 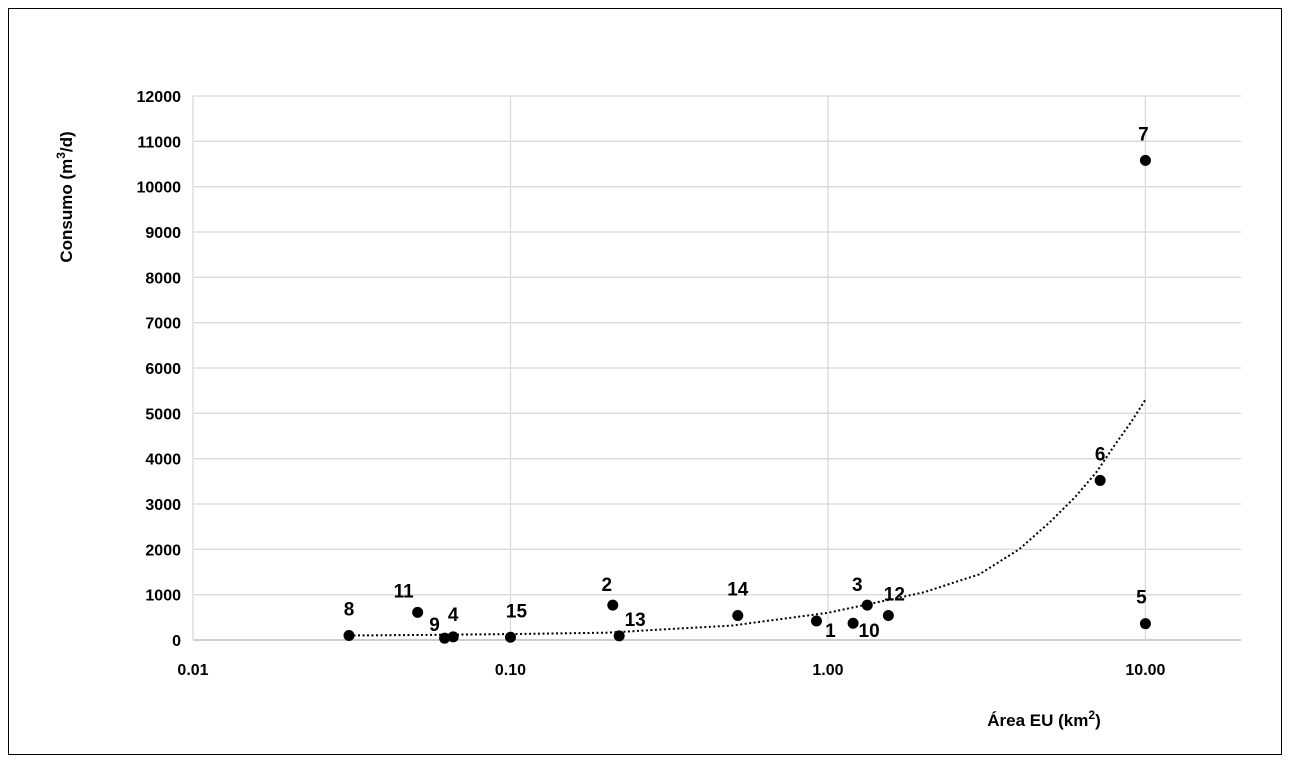 I want to click on point-label-8: 8, so click(x=349, y=609).